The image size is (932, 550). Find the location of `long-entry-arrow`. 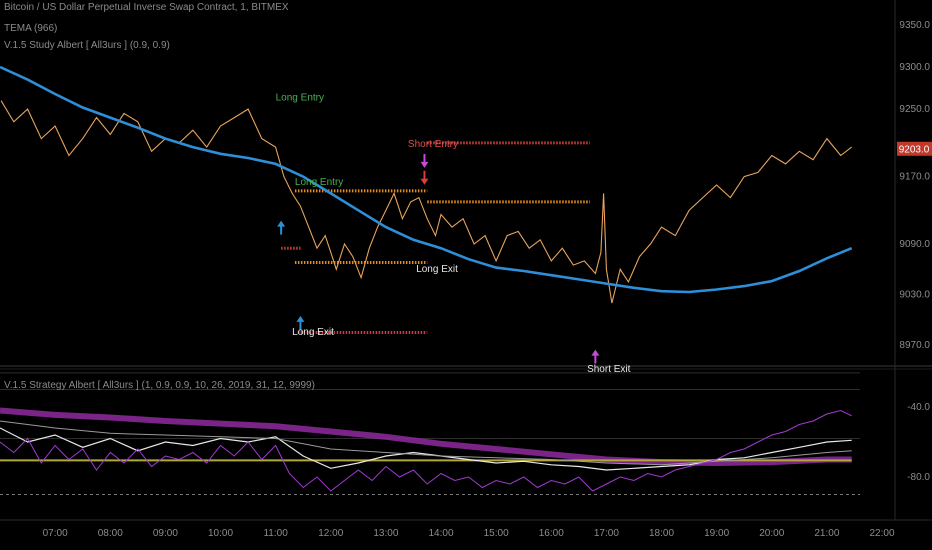

long-entry-arrow is located at coordinates (281, 227).